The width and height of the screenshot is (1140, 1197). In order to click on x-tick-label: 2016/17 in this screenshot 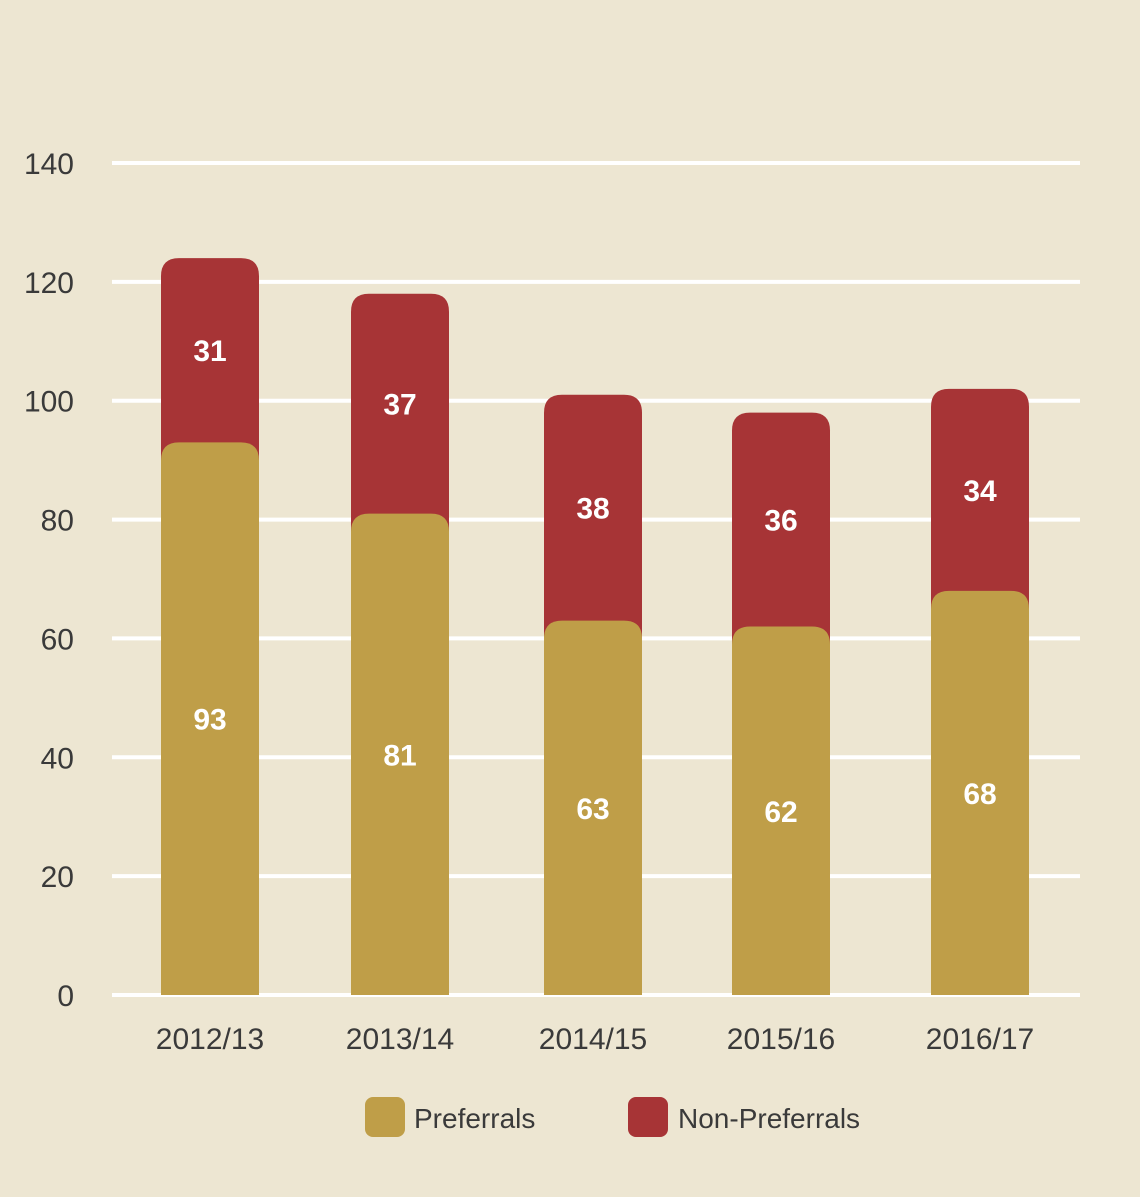, I will do `click(980, 1039)`.